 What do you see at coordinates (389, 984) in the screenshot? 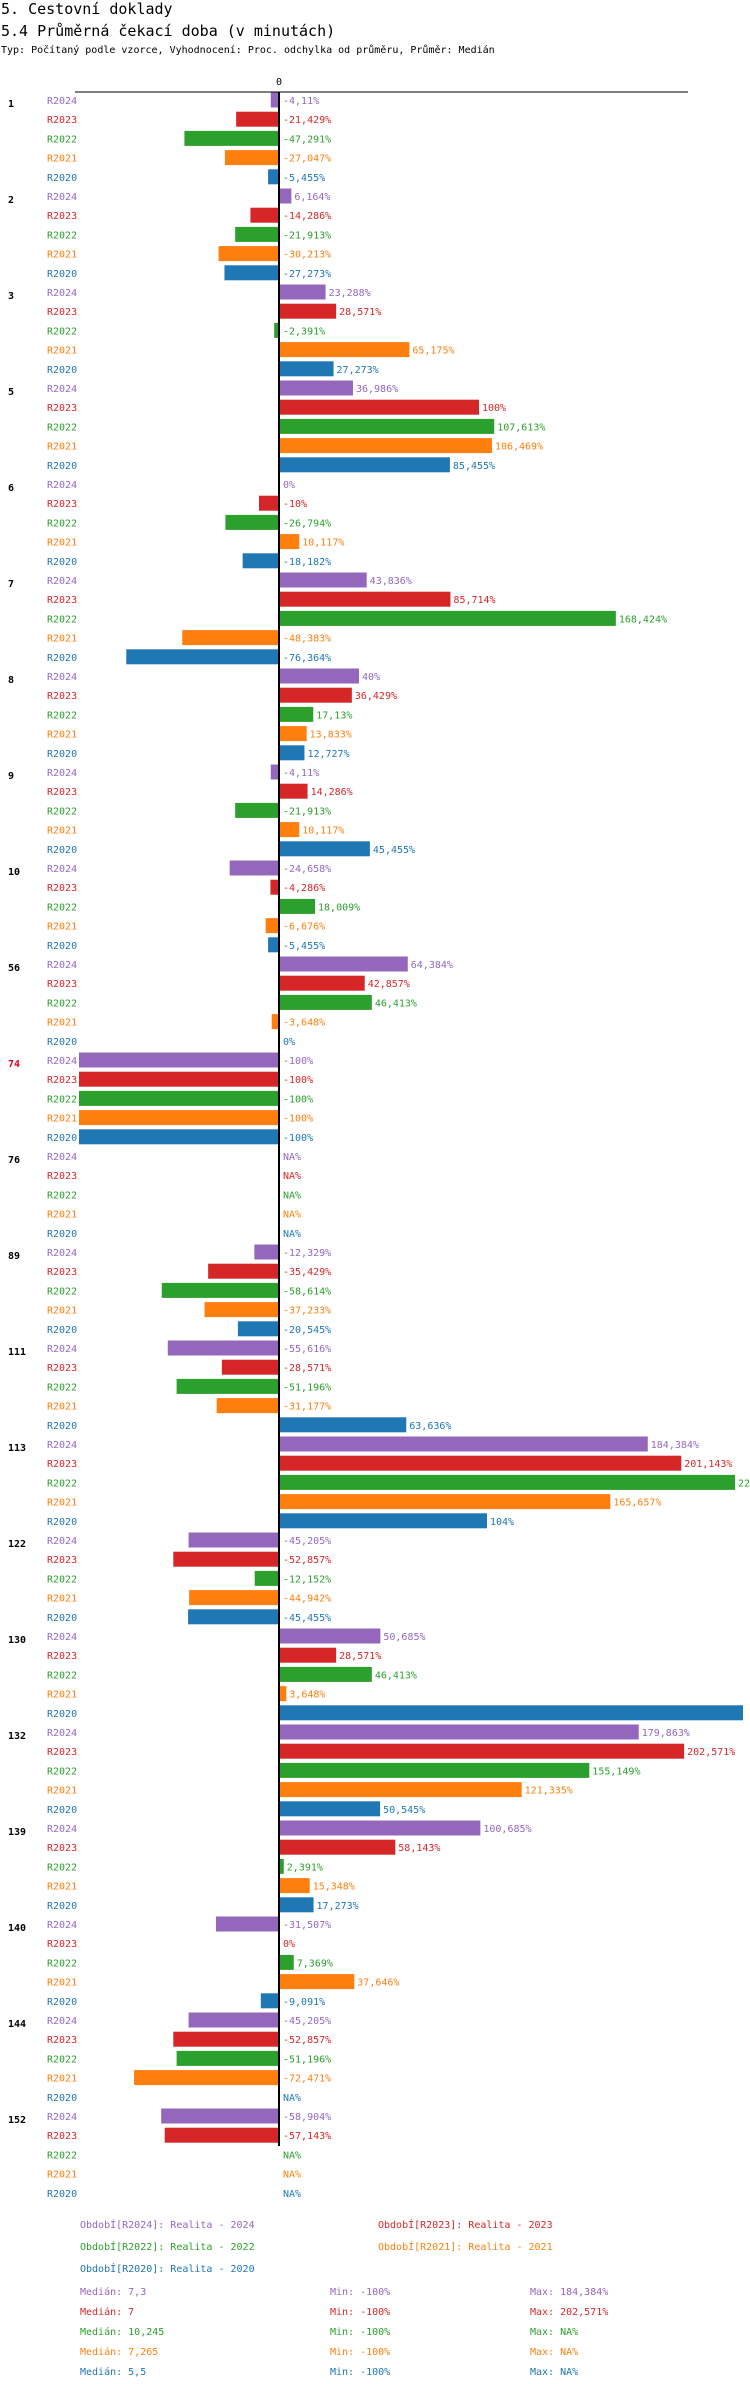
I see `value-label: 42,857%` at bounding box center [389, 984].